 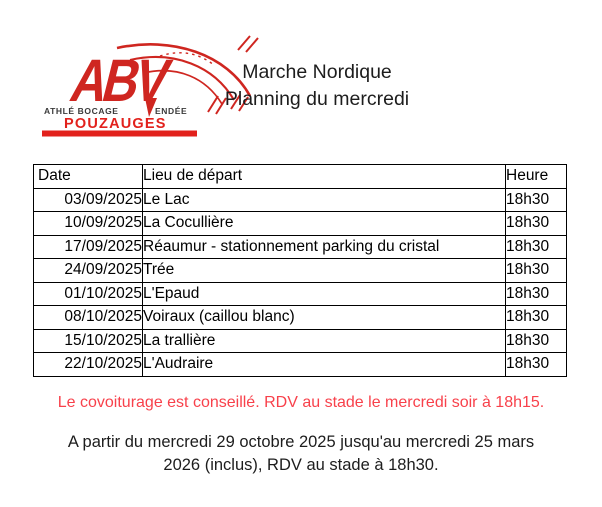 What do you see at coordinates (324, 364) in the screenshot?
I see `lieu-cell: L'Audraire` at bounding box center [324, 364].